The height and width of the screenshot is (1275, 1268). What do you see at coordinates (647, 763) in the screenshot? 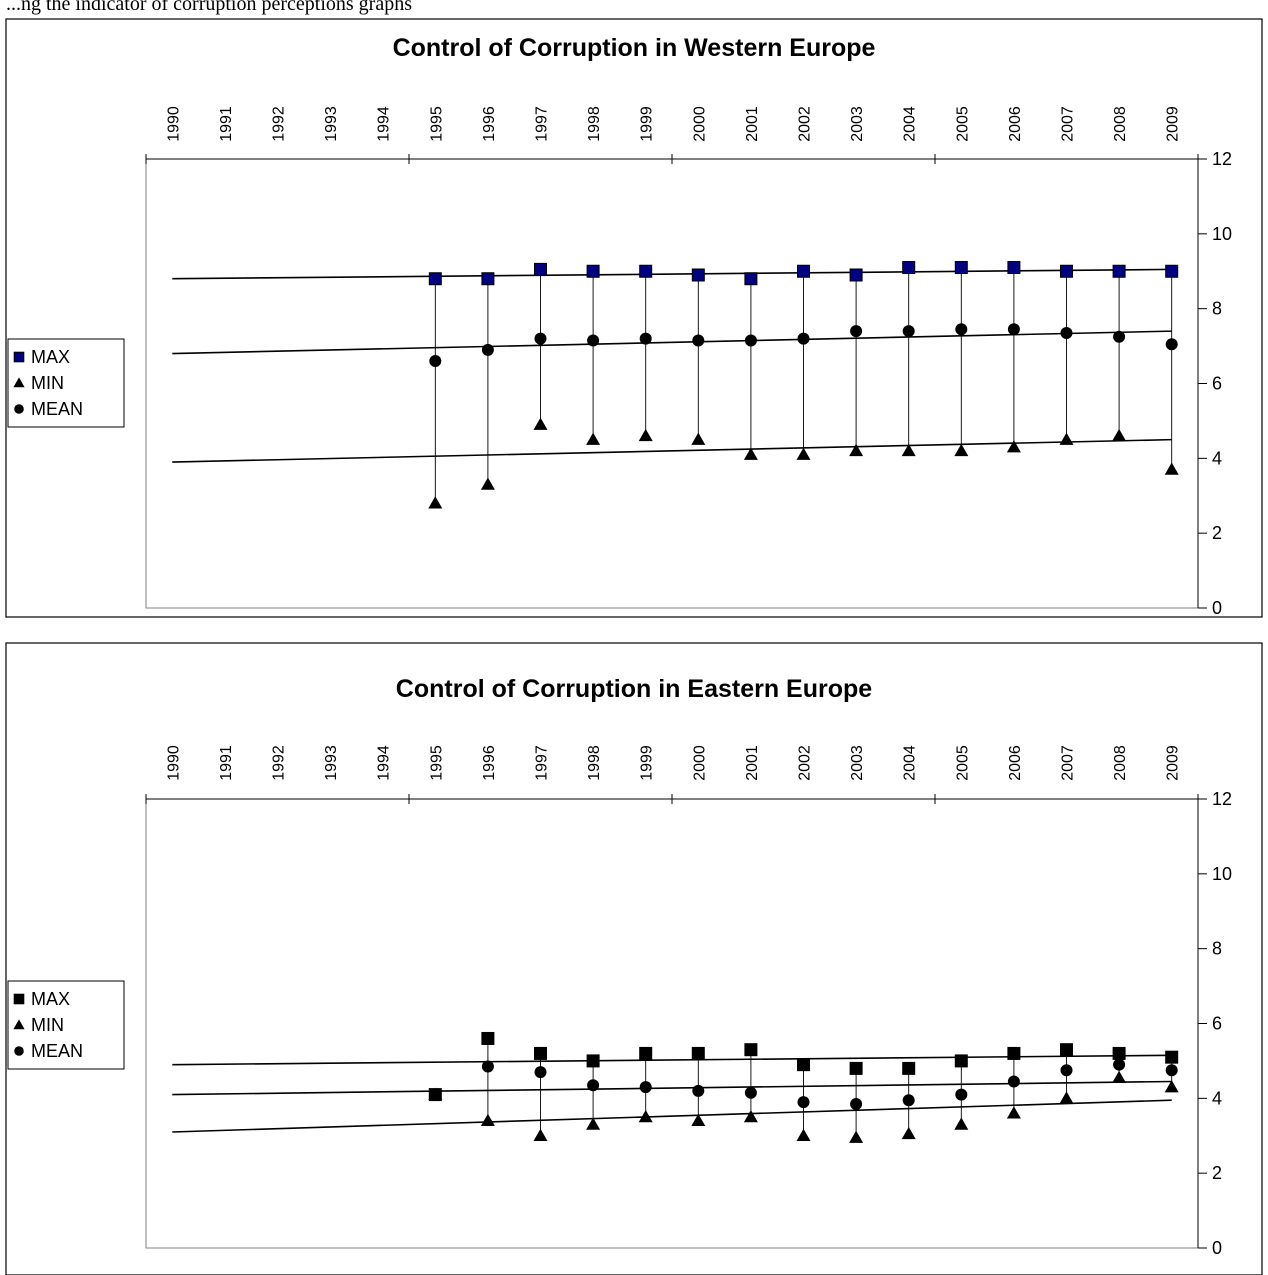
I see `x-tick-label: 1999` at bounding box center [647, 763].